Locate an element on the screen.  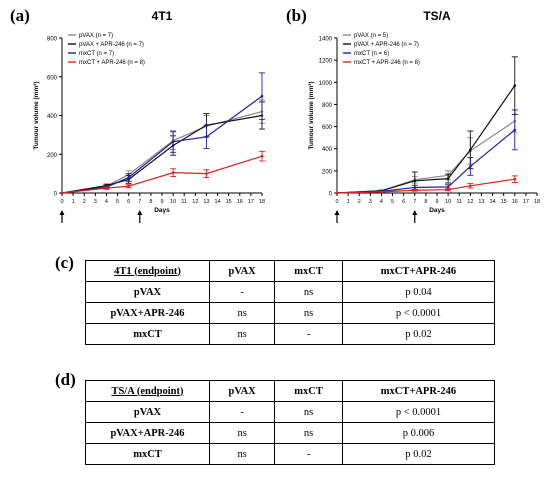
panel-label-a: (a) is located at coordinates (20, 15).